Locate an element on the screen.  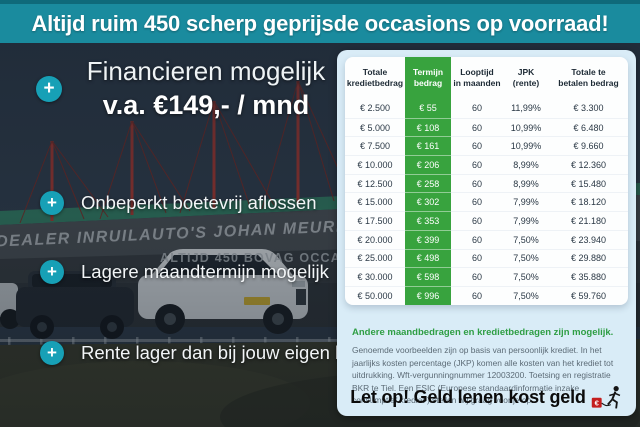
table-cell: € 20.000 is located at coordinates (375, 239).